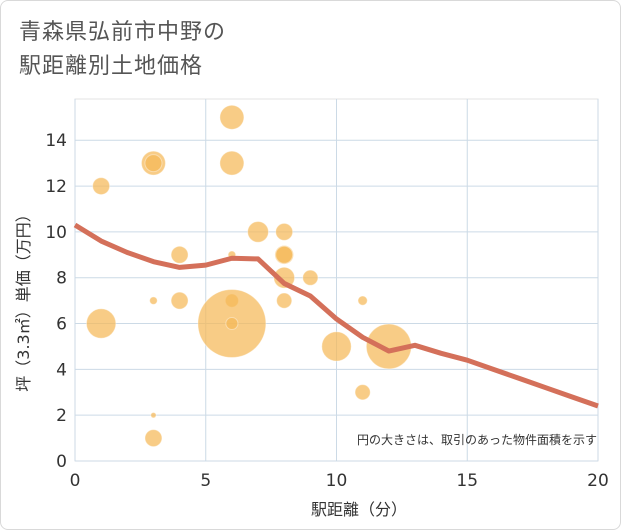 The image size is (621, 530). Describe the element at coordinates (75, 481) in the screenshot. I see `x-tick-label: 0` at that location.